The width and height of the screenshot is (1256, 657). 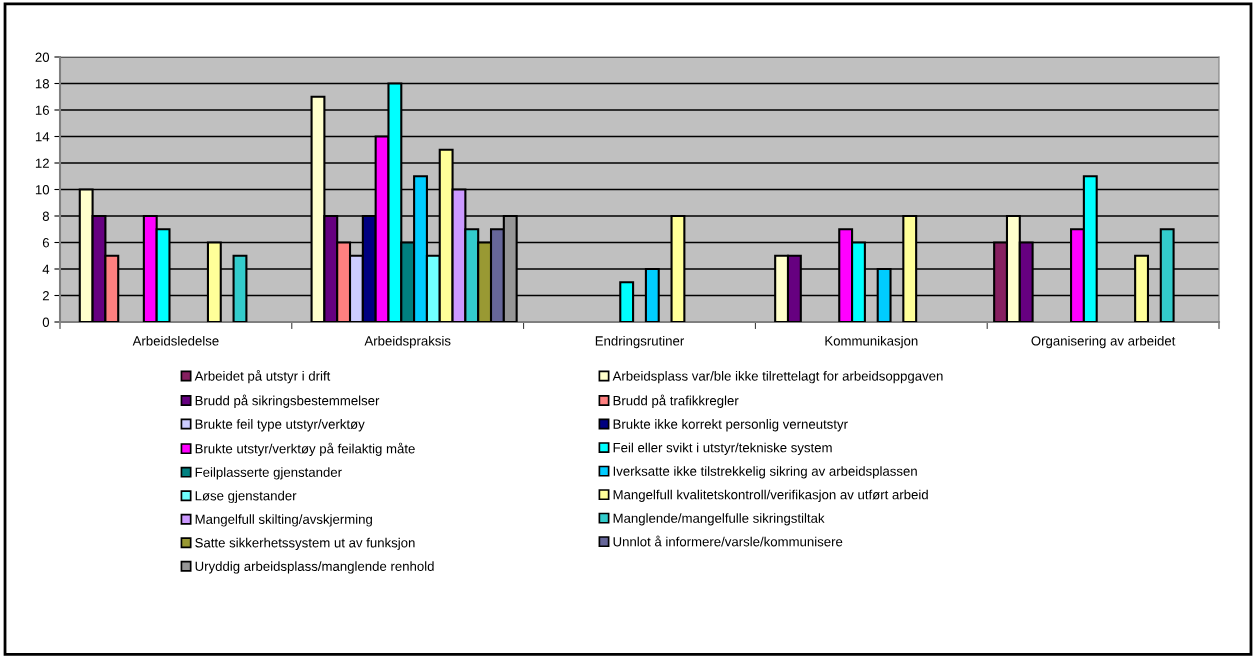 I want to click on y-tick-label: 14, so click(x=42, y=137).